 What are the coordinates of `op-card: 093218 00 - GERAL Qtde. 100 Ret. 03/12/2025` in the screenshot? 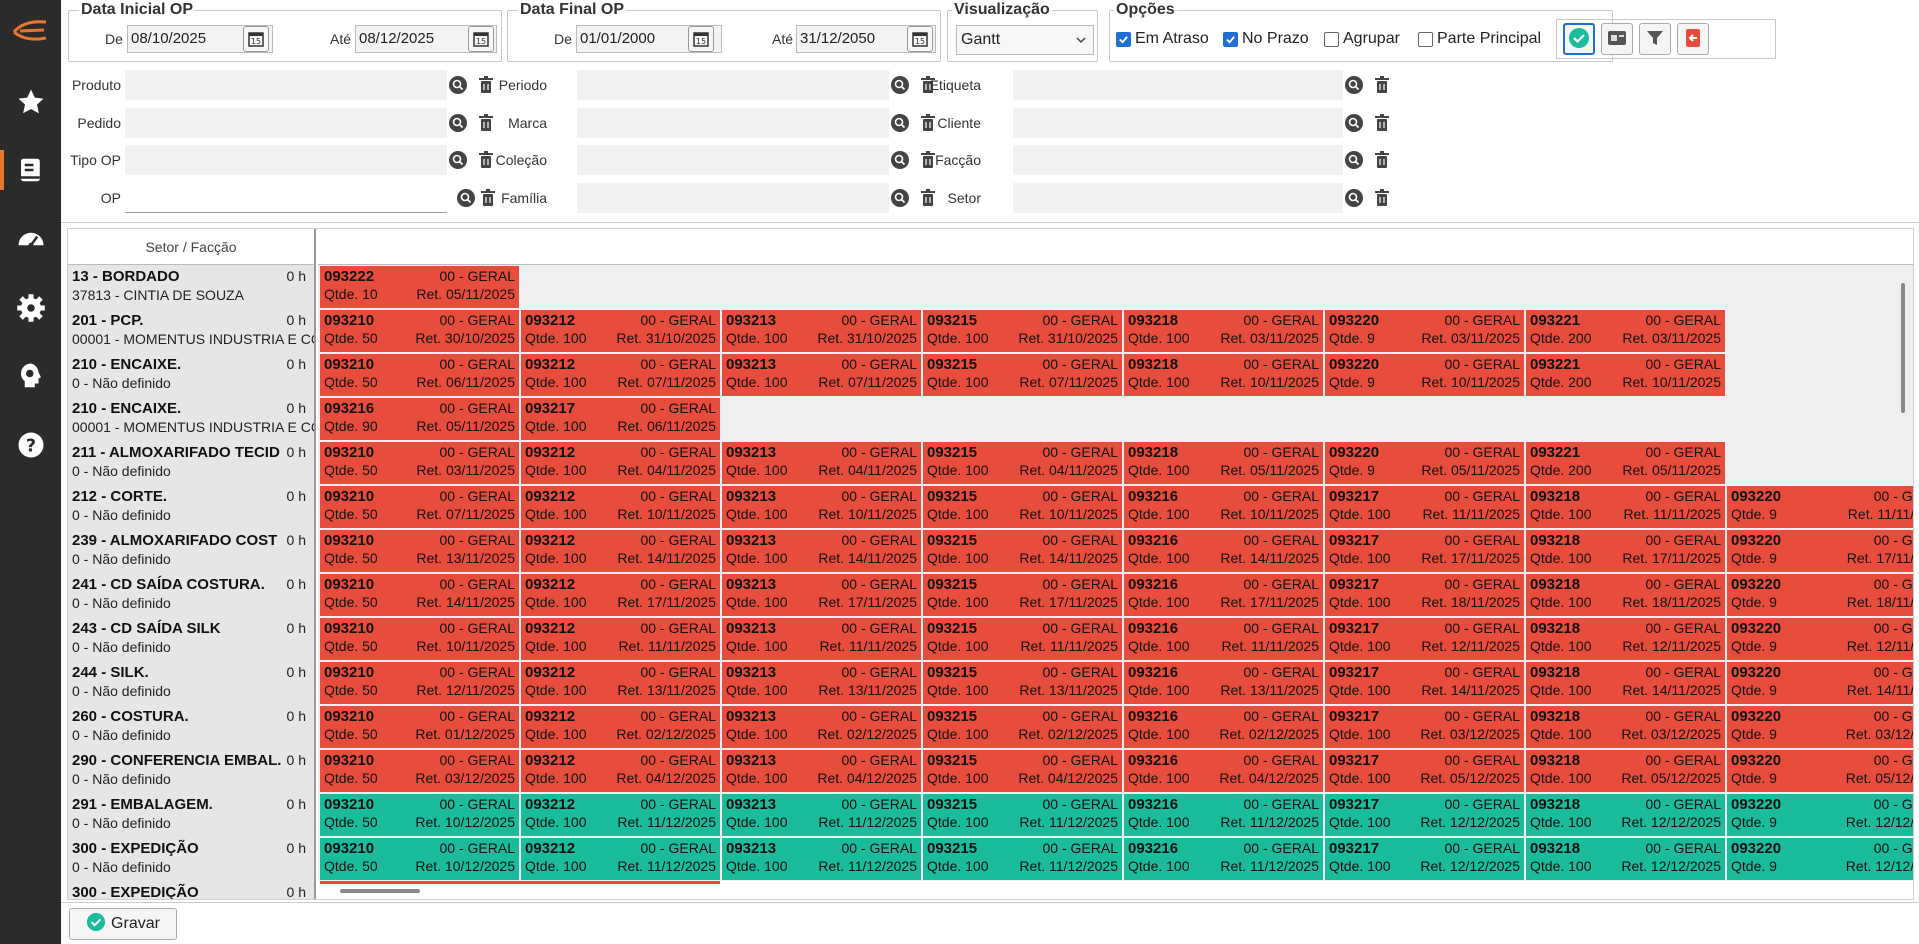 It's located at (1625, 727).